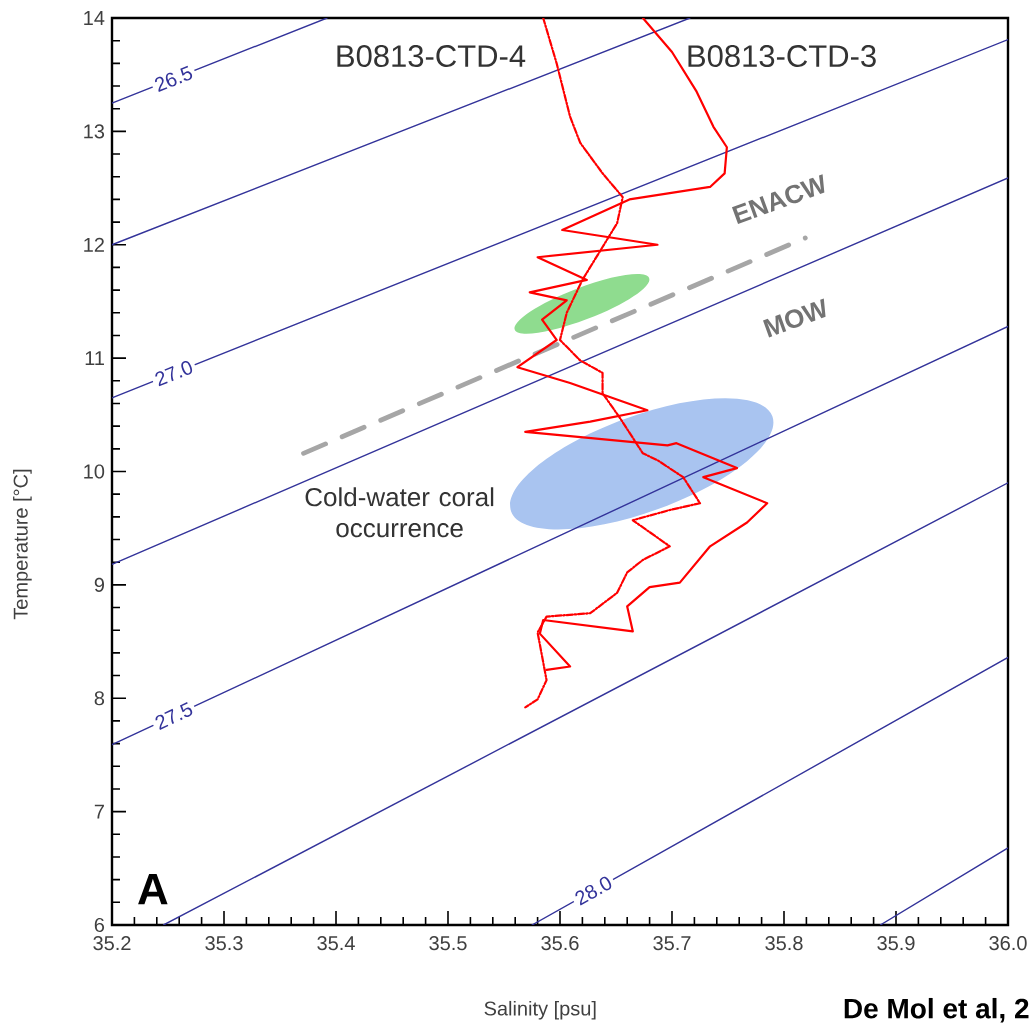 The image size is (1030, 1028). I want to click on x-tick-label: 35.4, so click(336, 943).